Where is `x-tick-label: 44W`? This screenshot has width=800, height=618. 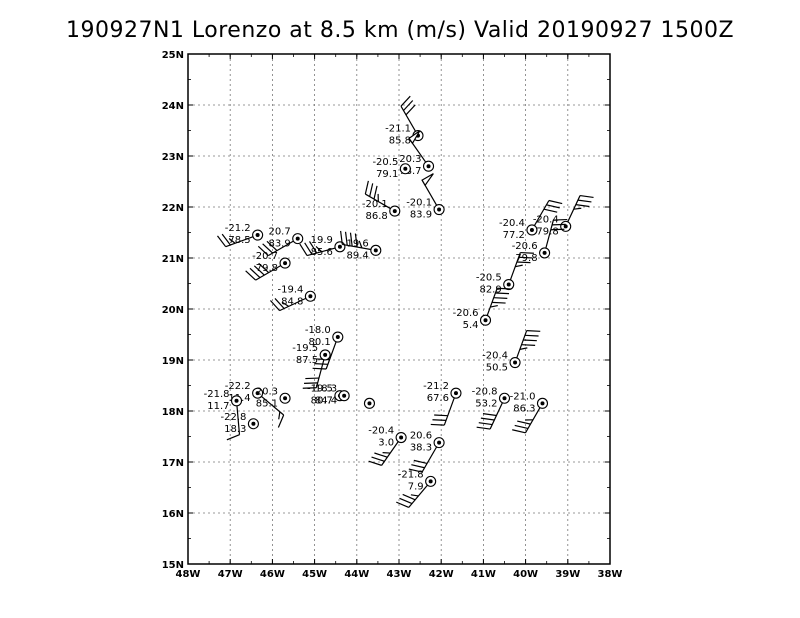
x-tick-label: 44W is located at coordinates (356, 574).